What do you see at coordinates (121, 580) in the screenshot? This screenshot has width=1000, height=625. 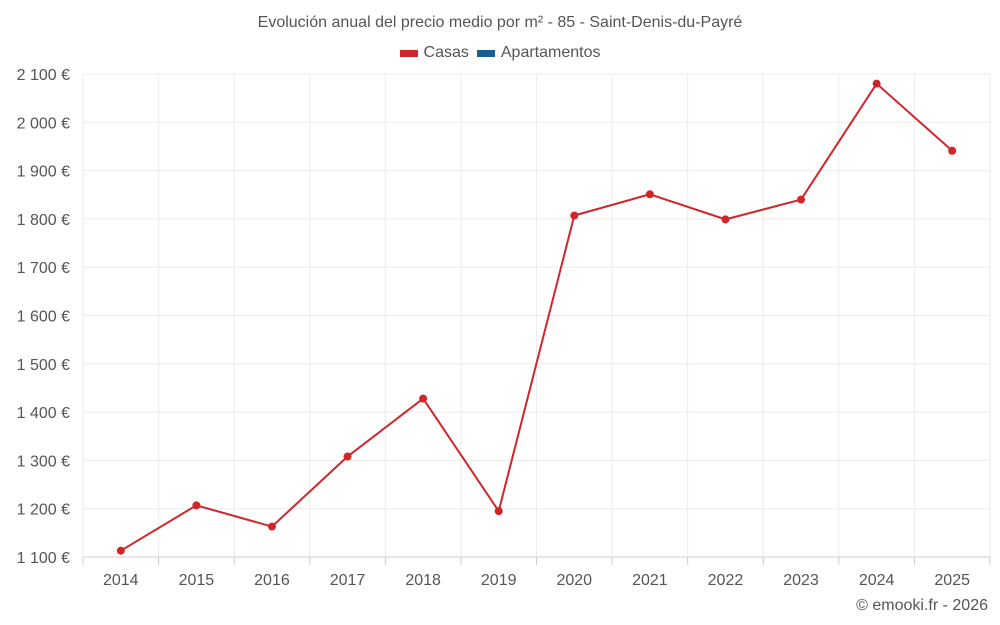 I see `x-tick-label: 2014` at bounding box center [121, 580].